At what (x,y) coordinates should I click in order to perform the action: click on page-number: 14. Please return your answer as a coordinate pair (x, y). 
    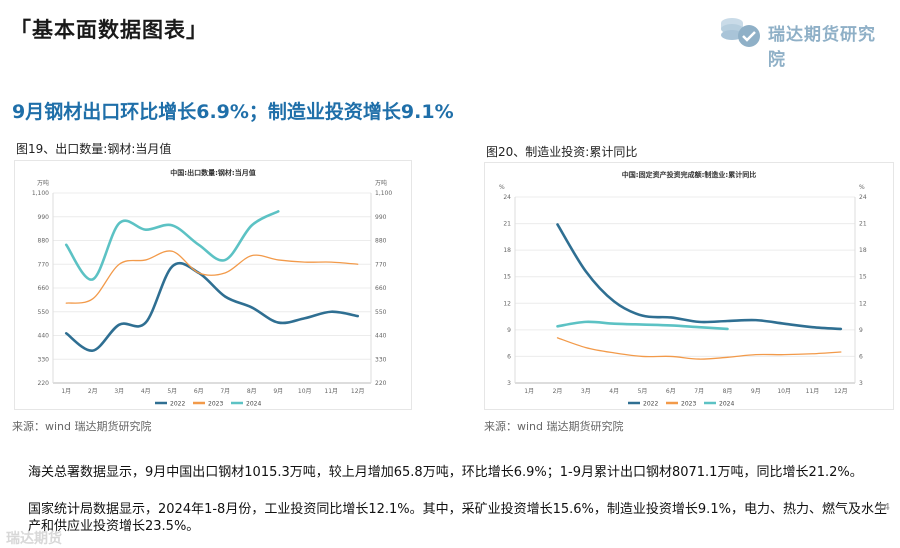
    Looking at the image, I should click on (883, 507).